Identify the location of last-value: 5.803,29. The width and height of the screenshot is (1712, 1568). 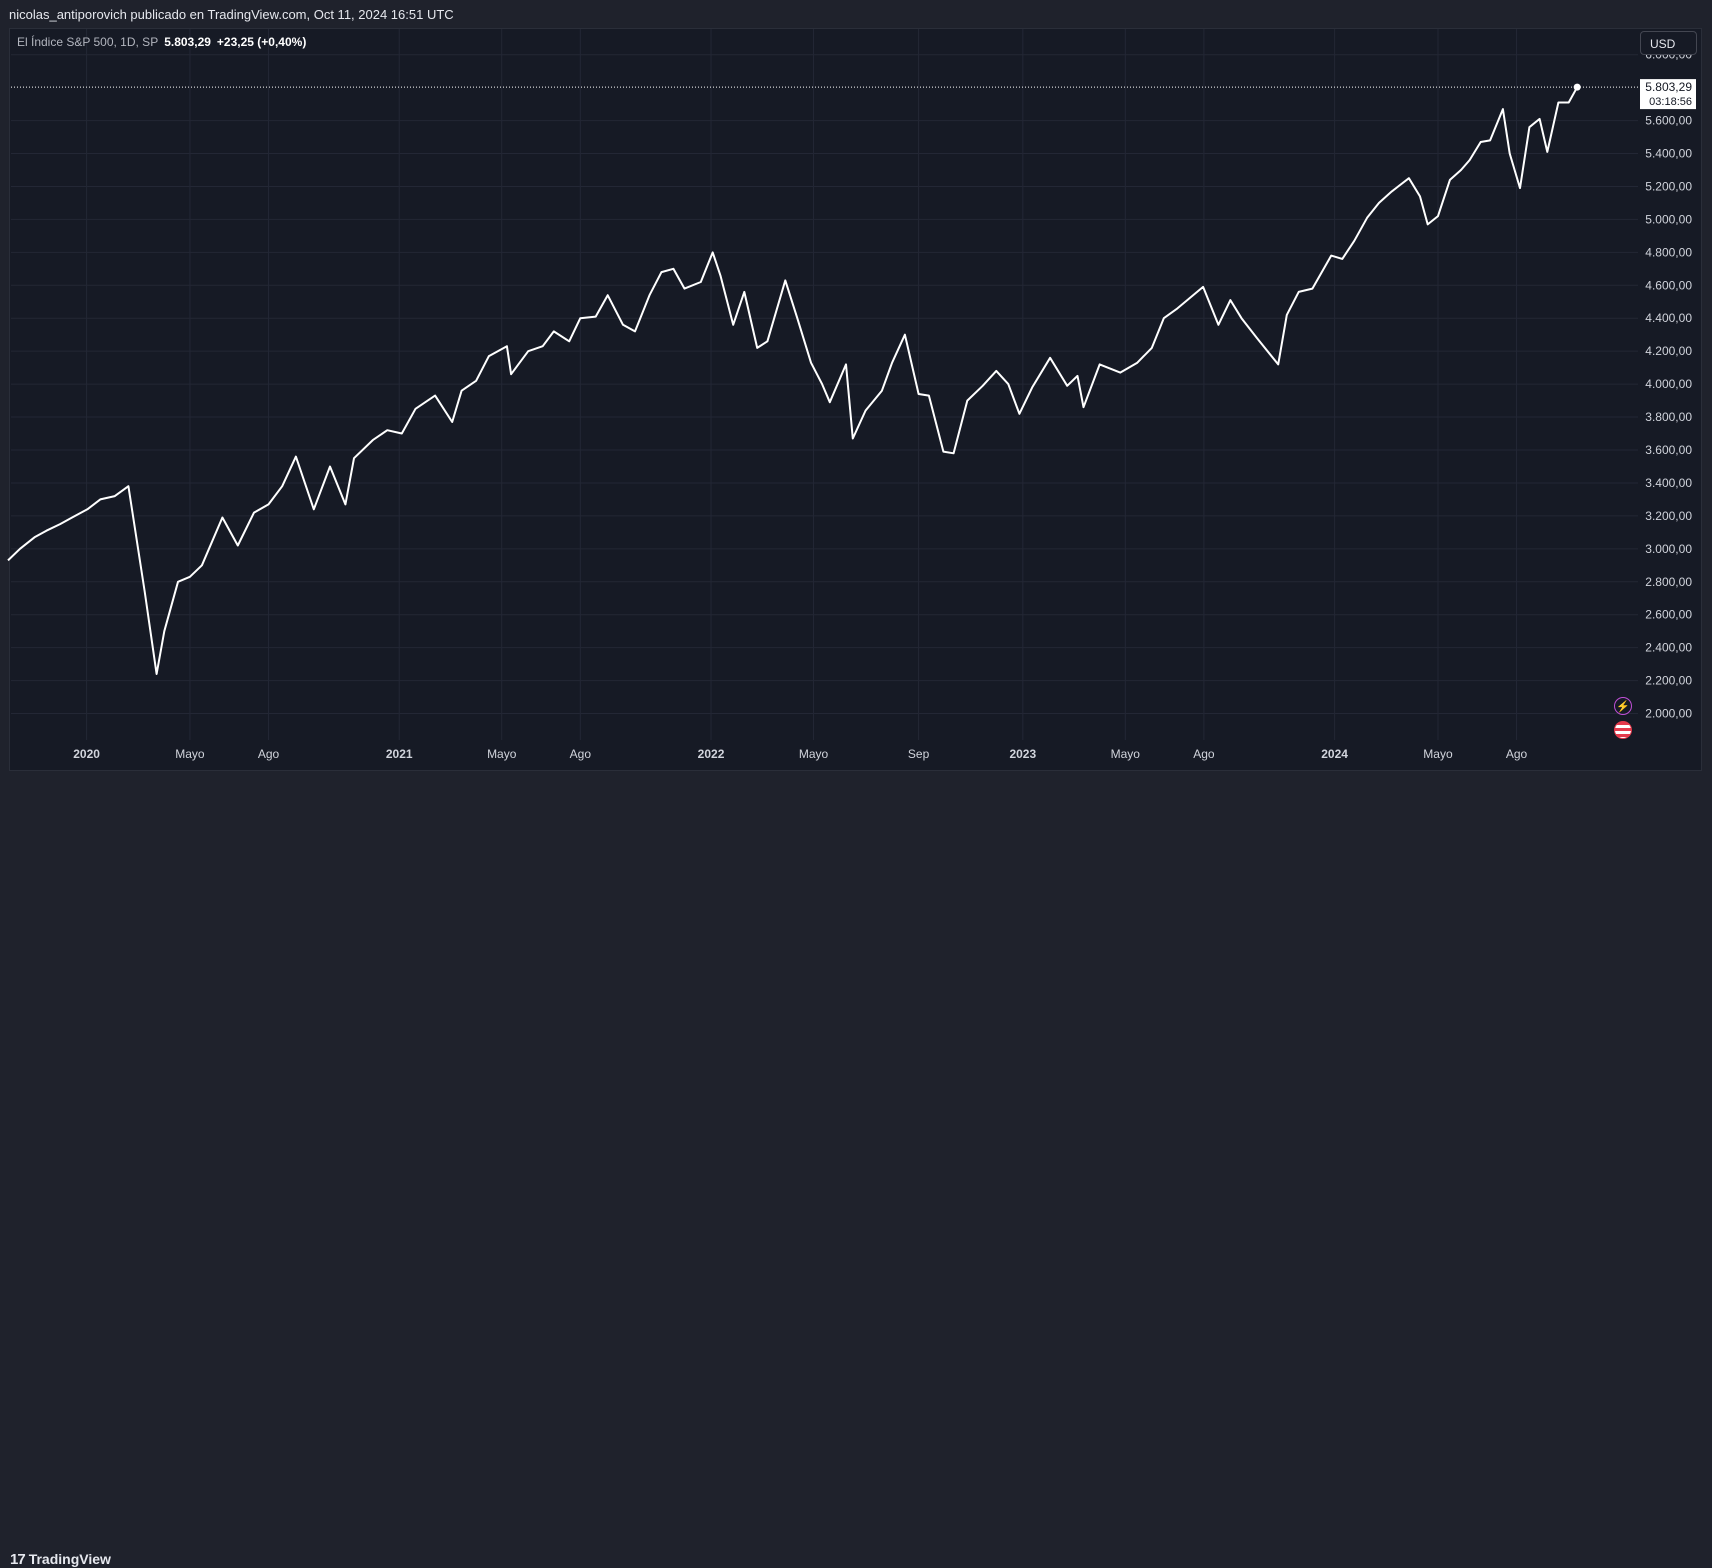
(187, 42).